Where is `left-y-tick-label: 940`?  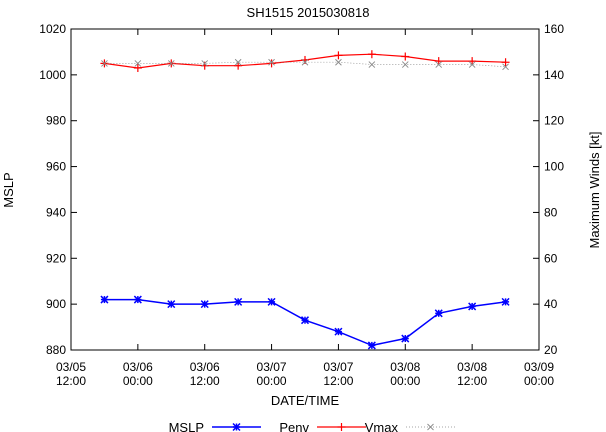 left-y-tick-label: 940 is located at coordinates (56, 212).